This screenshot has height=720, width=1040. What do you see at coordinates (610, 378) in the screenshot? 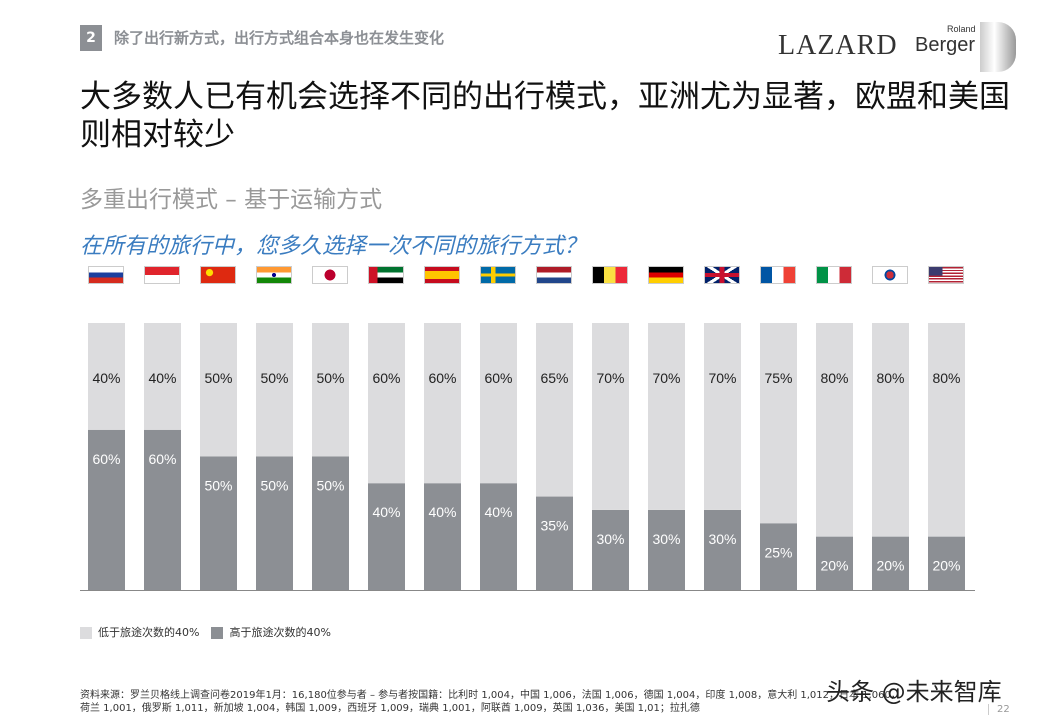
I see `label-light-belgium: 70%` at bounding box center [610, 378].